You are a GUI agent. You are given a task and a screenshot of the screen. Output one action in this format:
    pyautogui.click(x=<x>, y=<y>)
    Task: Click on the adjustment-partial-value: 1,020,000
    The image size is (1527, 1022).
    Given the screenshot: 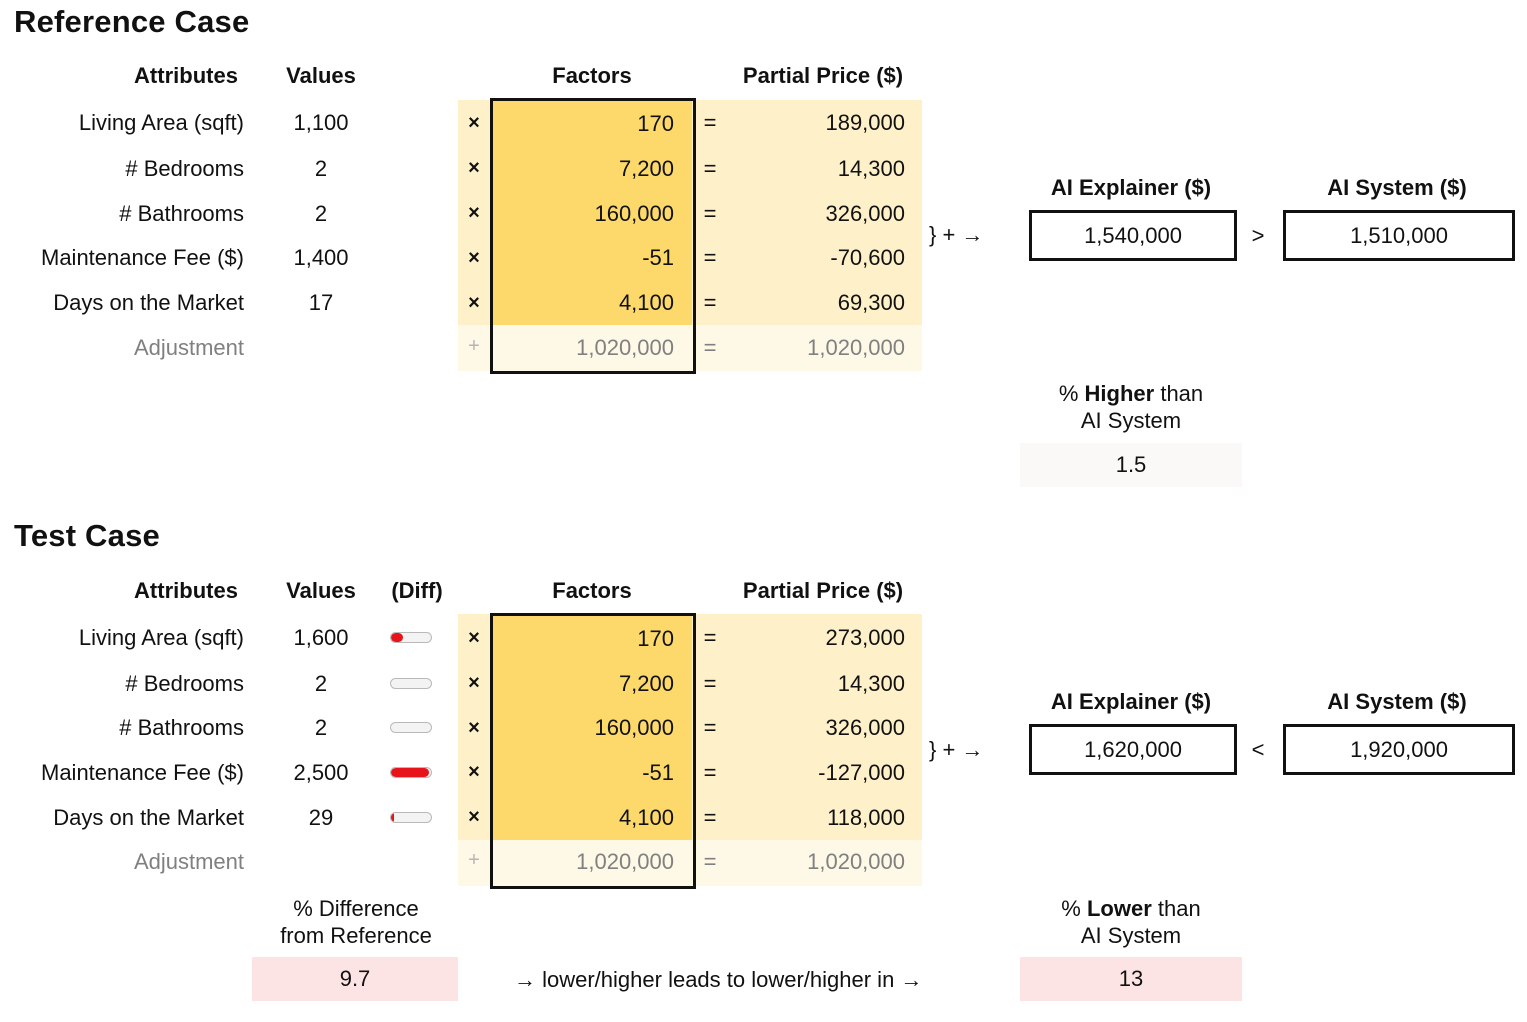 What is the action you would take?
    pyautogui.click(x=856, y=861)
    